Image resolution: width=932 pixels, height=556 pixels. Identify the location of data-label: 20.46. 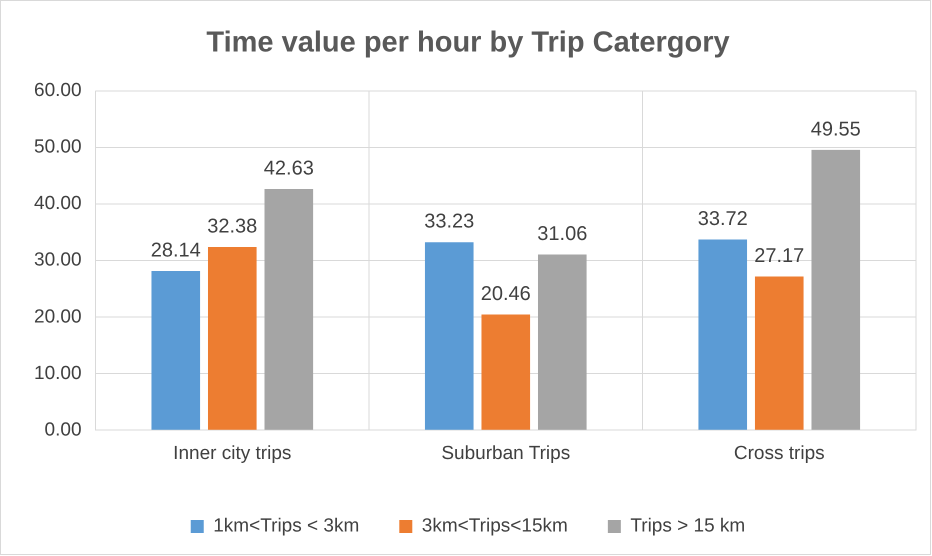
(505, 293).